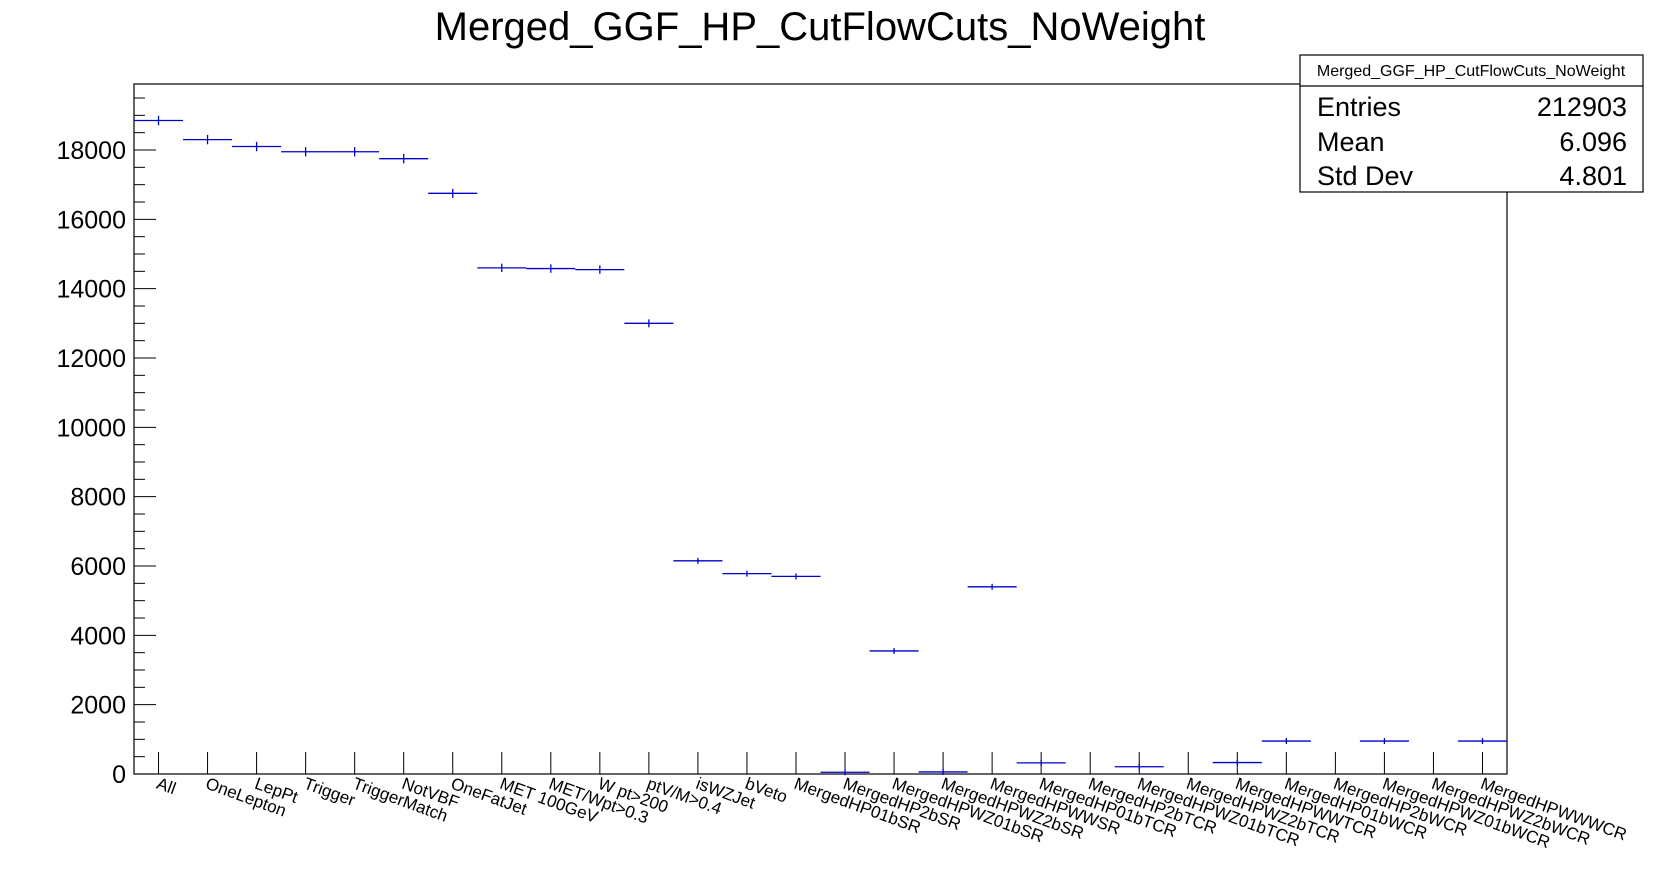 The width and height of the screenshot is (1657, 872). Describe the element at coordinates (98, 498) in the screenshot. I see `y-tick-label: 8000` at that location.